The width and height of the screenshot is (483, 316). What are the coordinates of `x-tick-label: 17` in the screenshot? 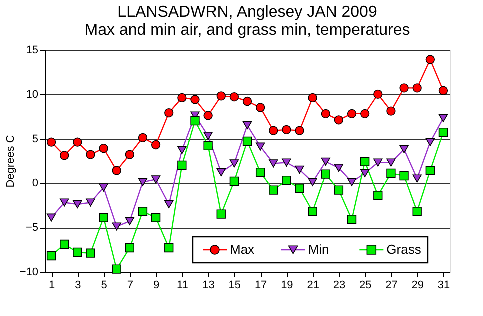 It's located at (261, 286).